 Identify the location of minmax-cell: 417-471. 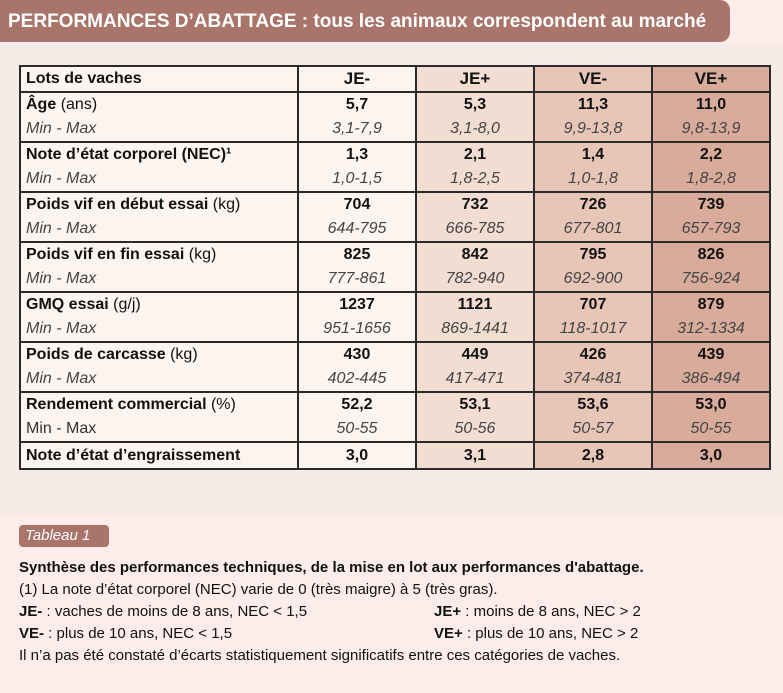
(475, 380).